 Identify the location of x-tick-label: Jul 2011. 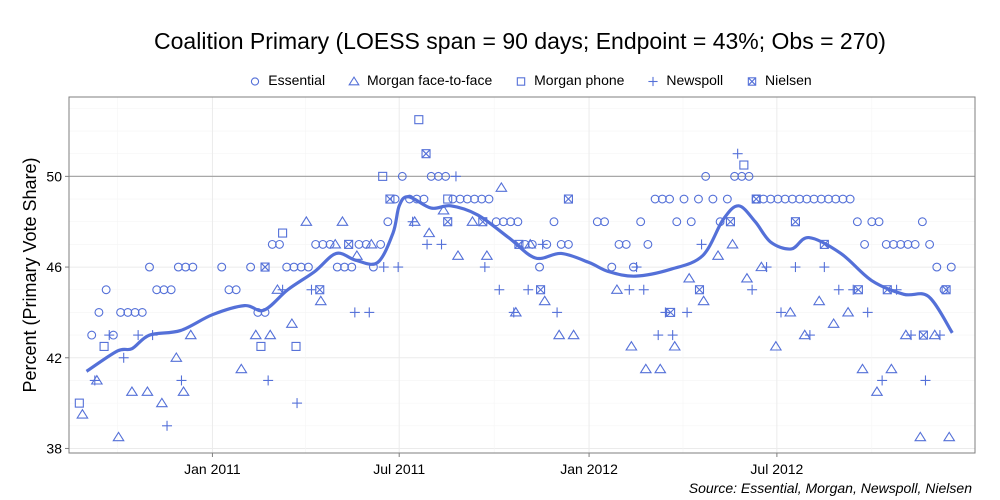
(399, 469).